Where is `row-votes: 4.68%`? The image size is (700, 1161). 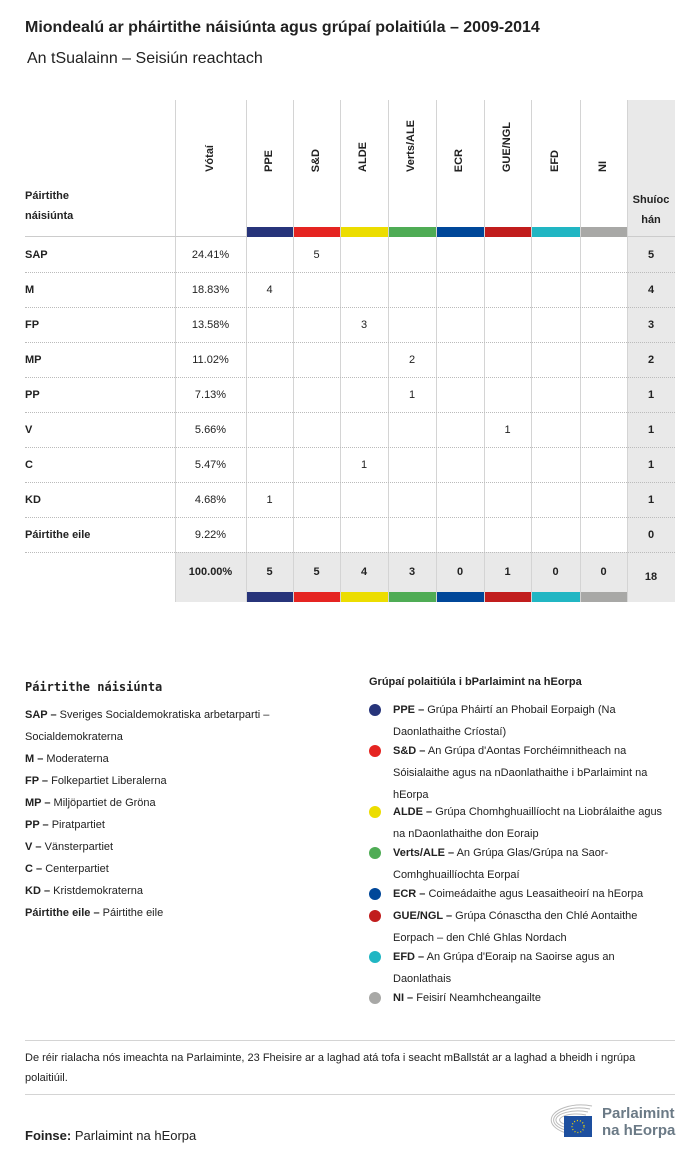
row-votes: 4.68% is located at coordinates (210, 499).